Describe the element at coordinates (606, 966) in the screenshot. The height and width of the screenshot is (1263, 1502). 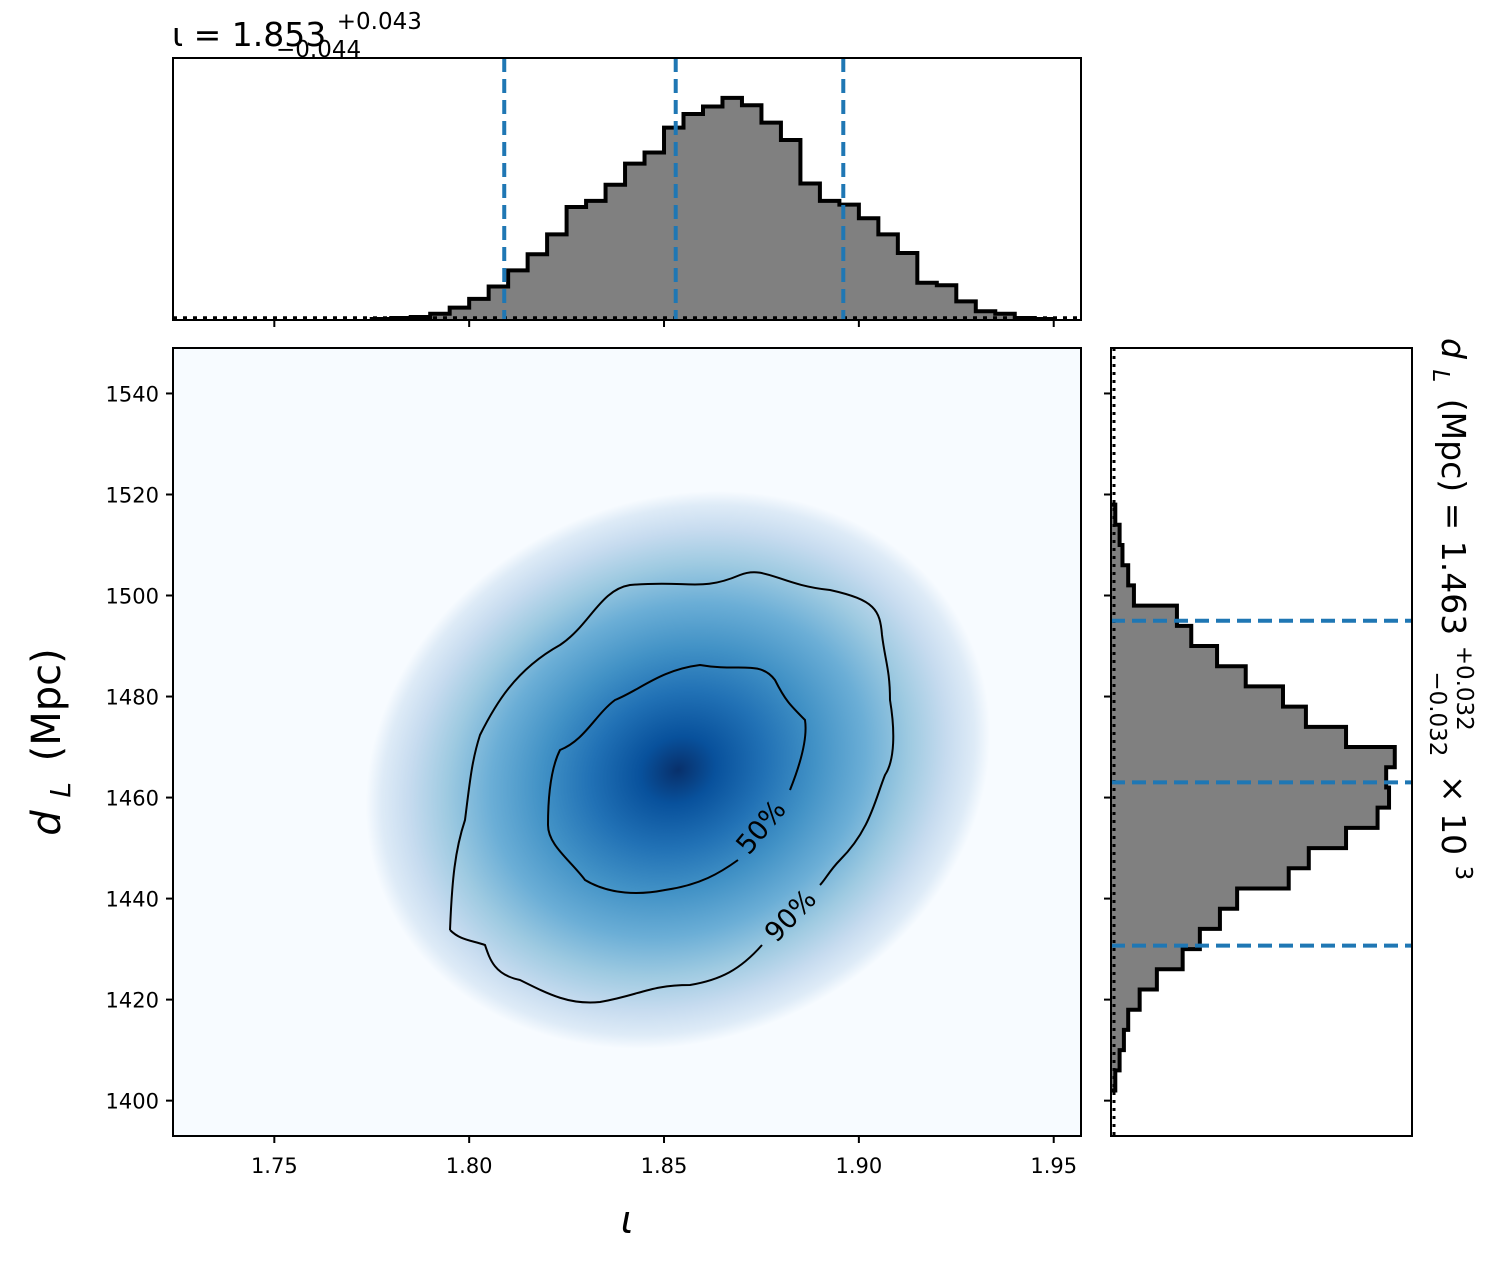
I see `contour-90-lower` at that location.